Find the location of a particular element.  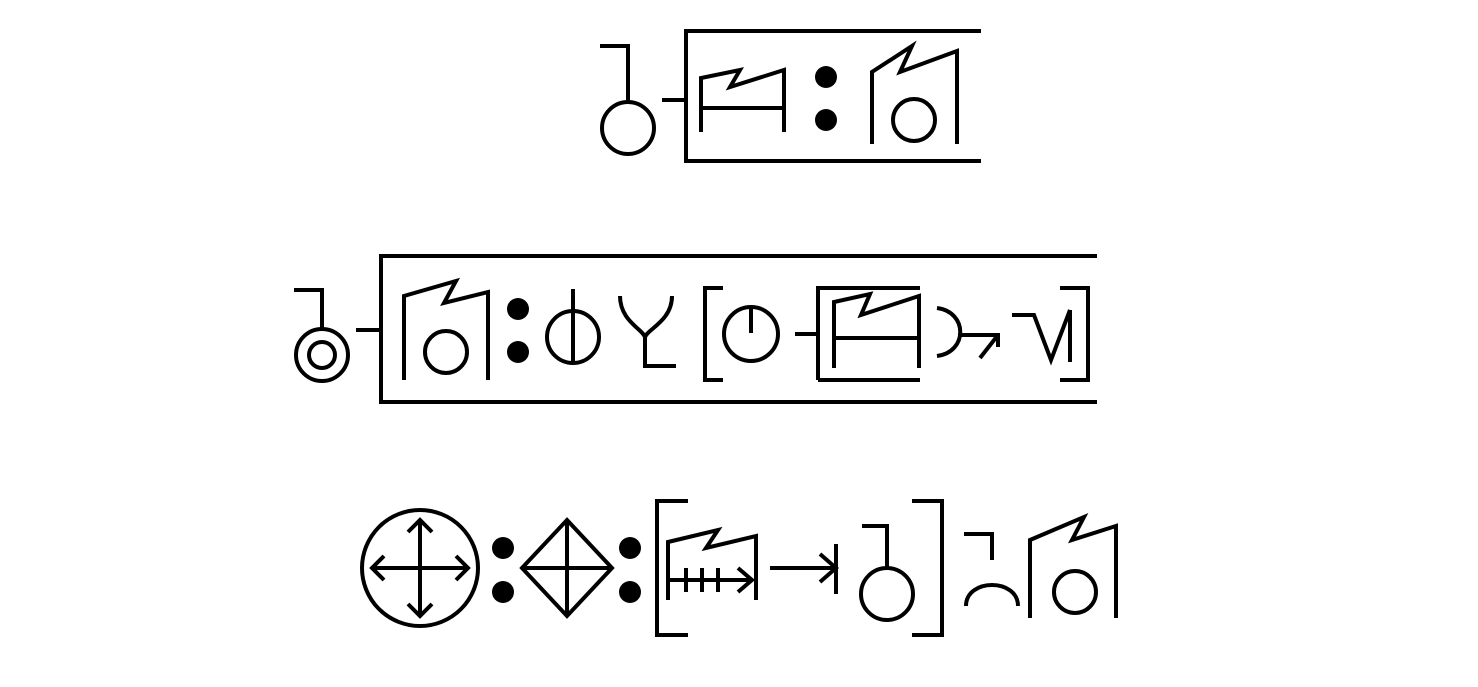

v-bar-glyph is located at coordinates (1042, 337).